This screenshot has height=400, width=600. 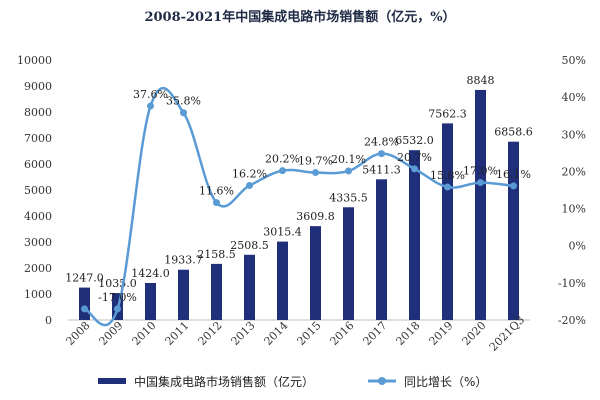 I want to click on bar-data-label: 4335.5, so click(x=348, y=197).